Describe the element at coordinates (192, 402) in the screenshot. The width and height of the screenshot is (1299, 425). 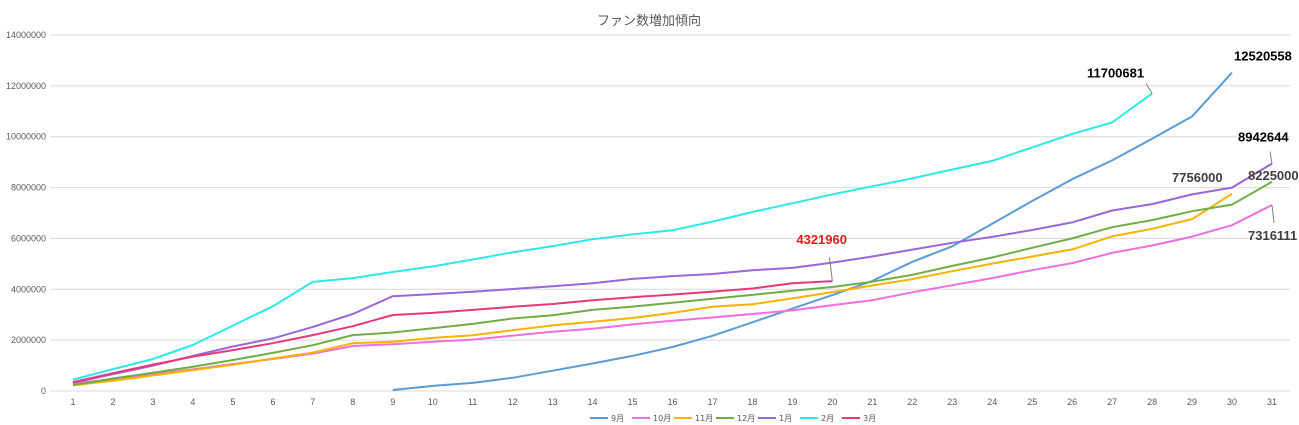
I see `x-tick-label: 4` at that location.